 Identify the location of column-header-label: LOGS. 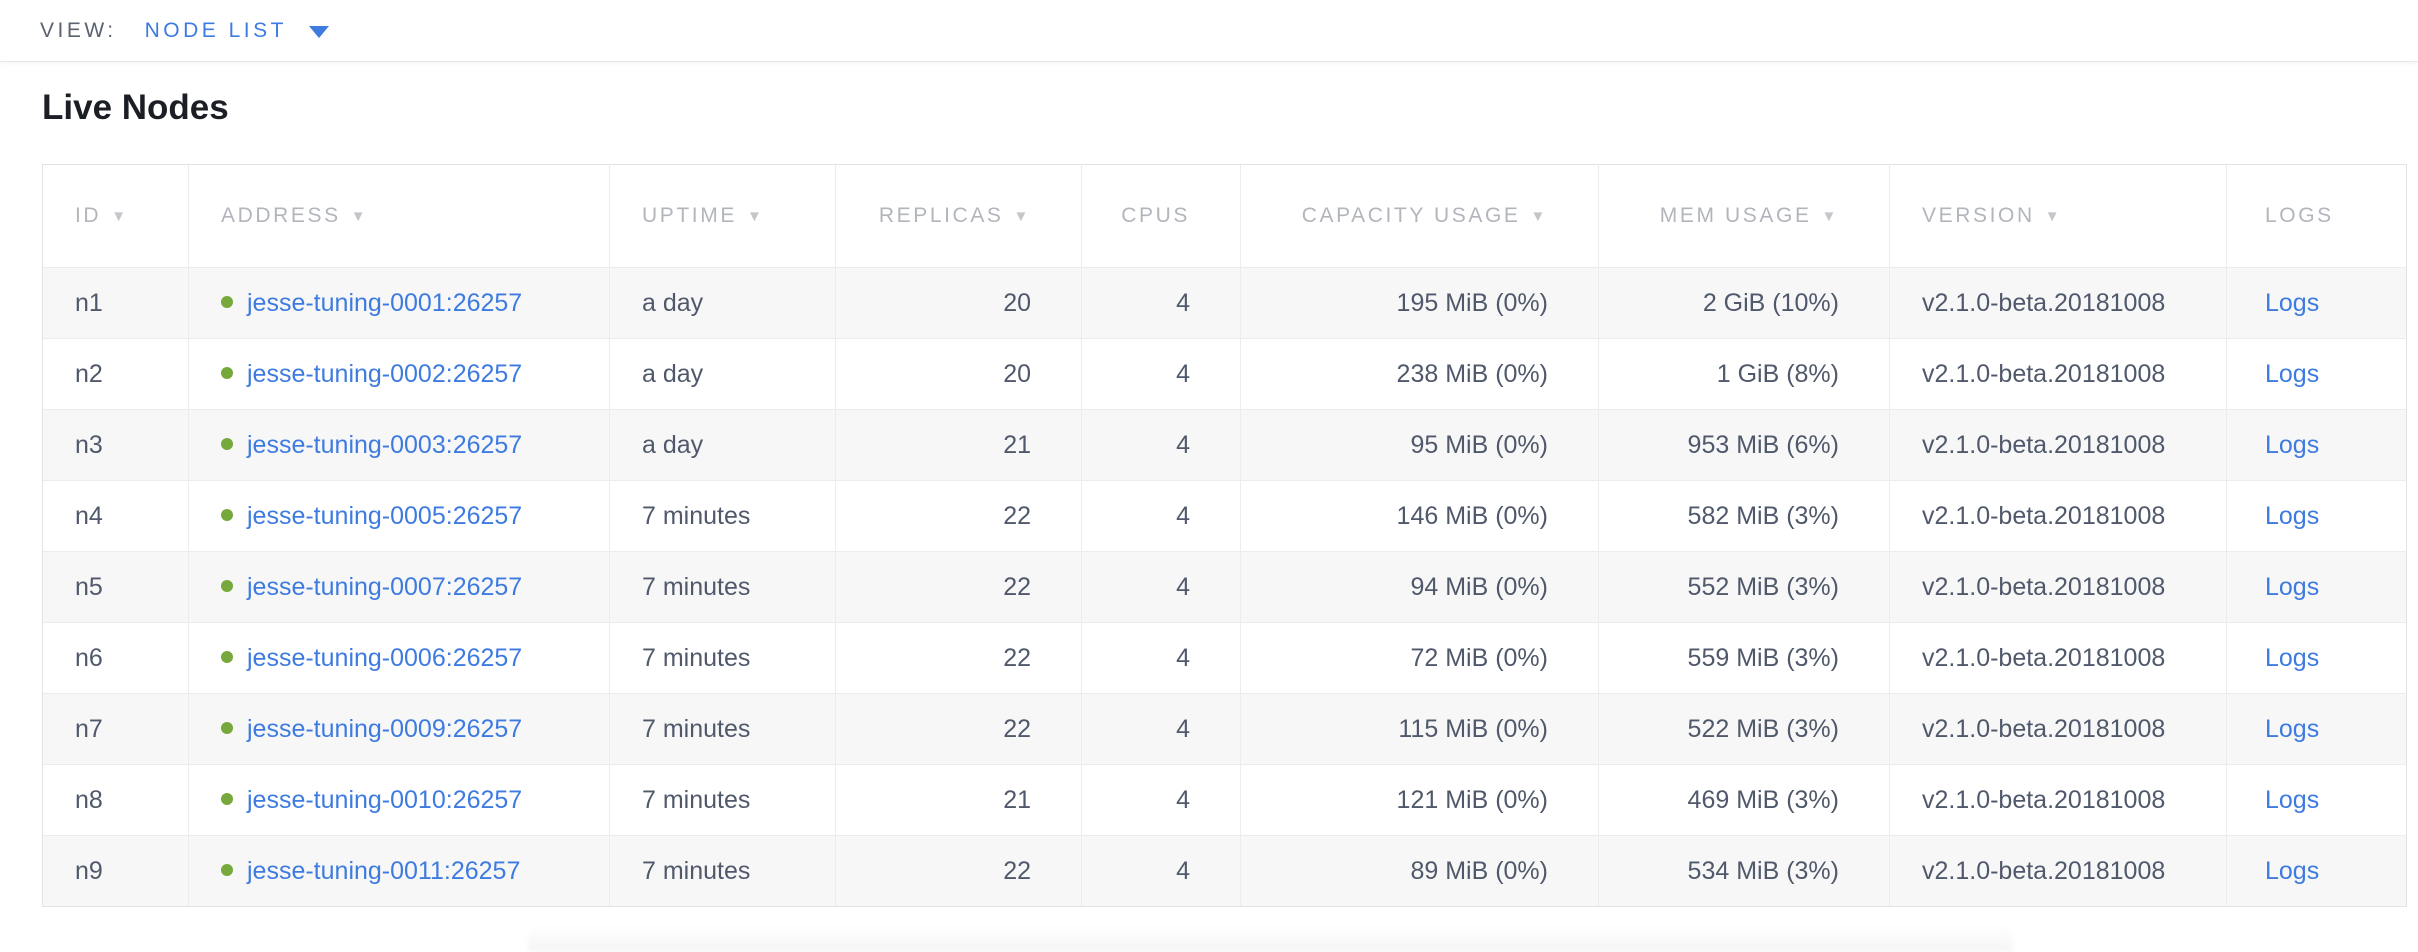
(2299, 215).